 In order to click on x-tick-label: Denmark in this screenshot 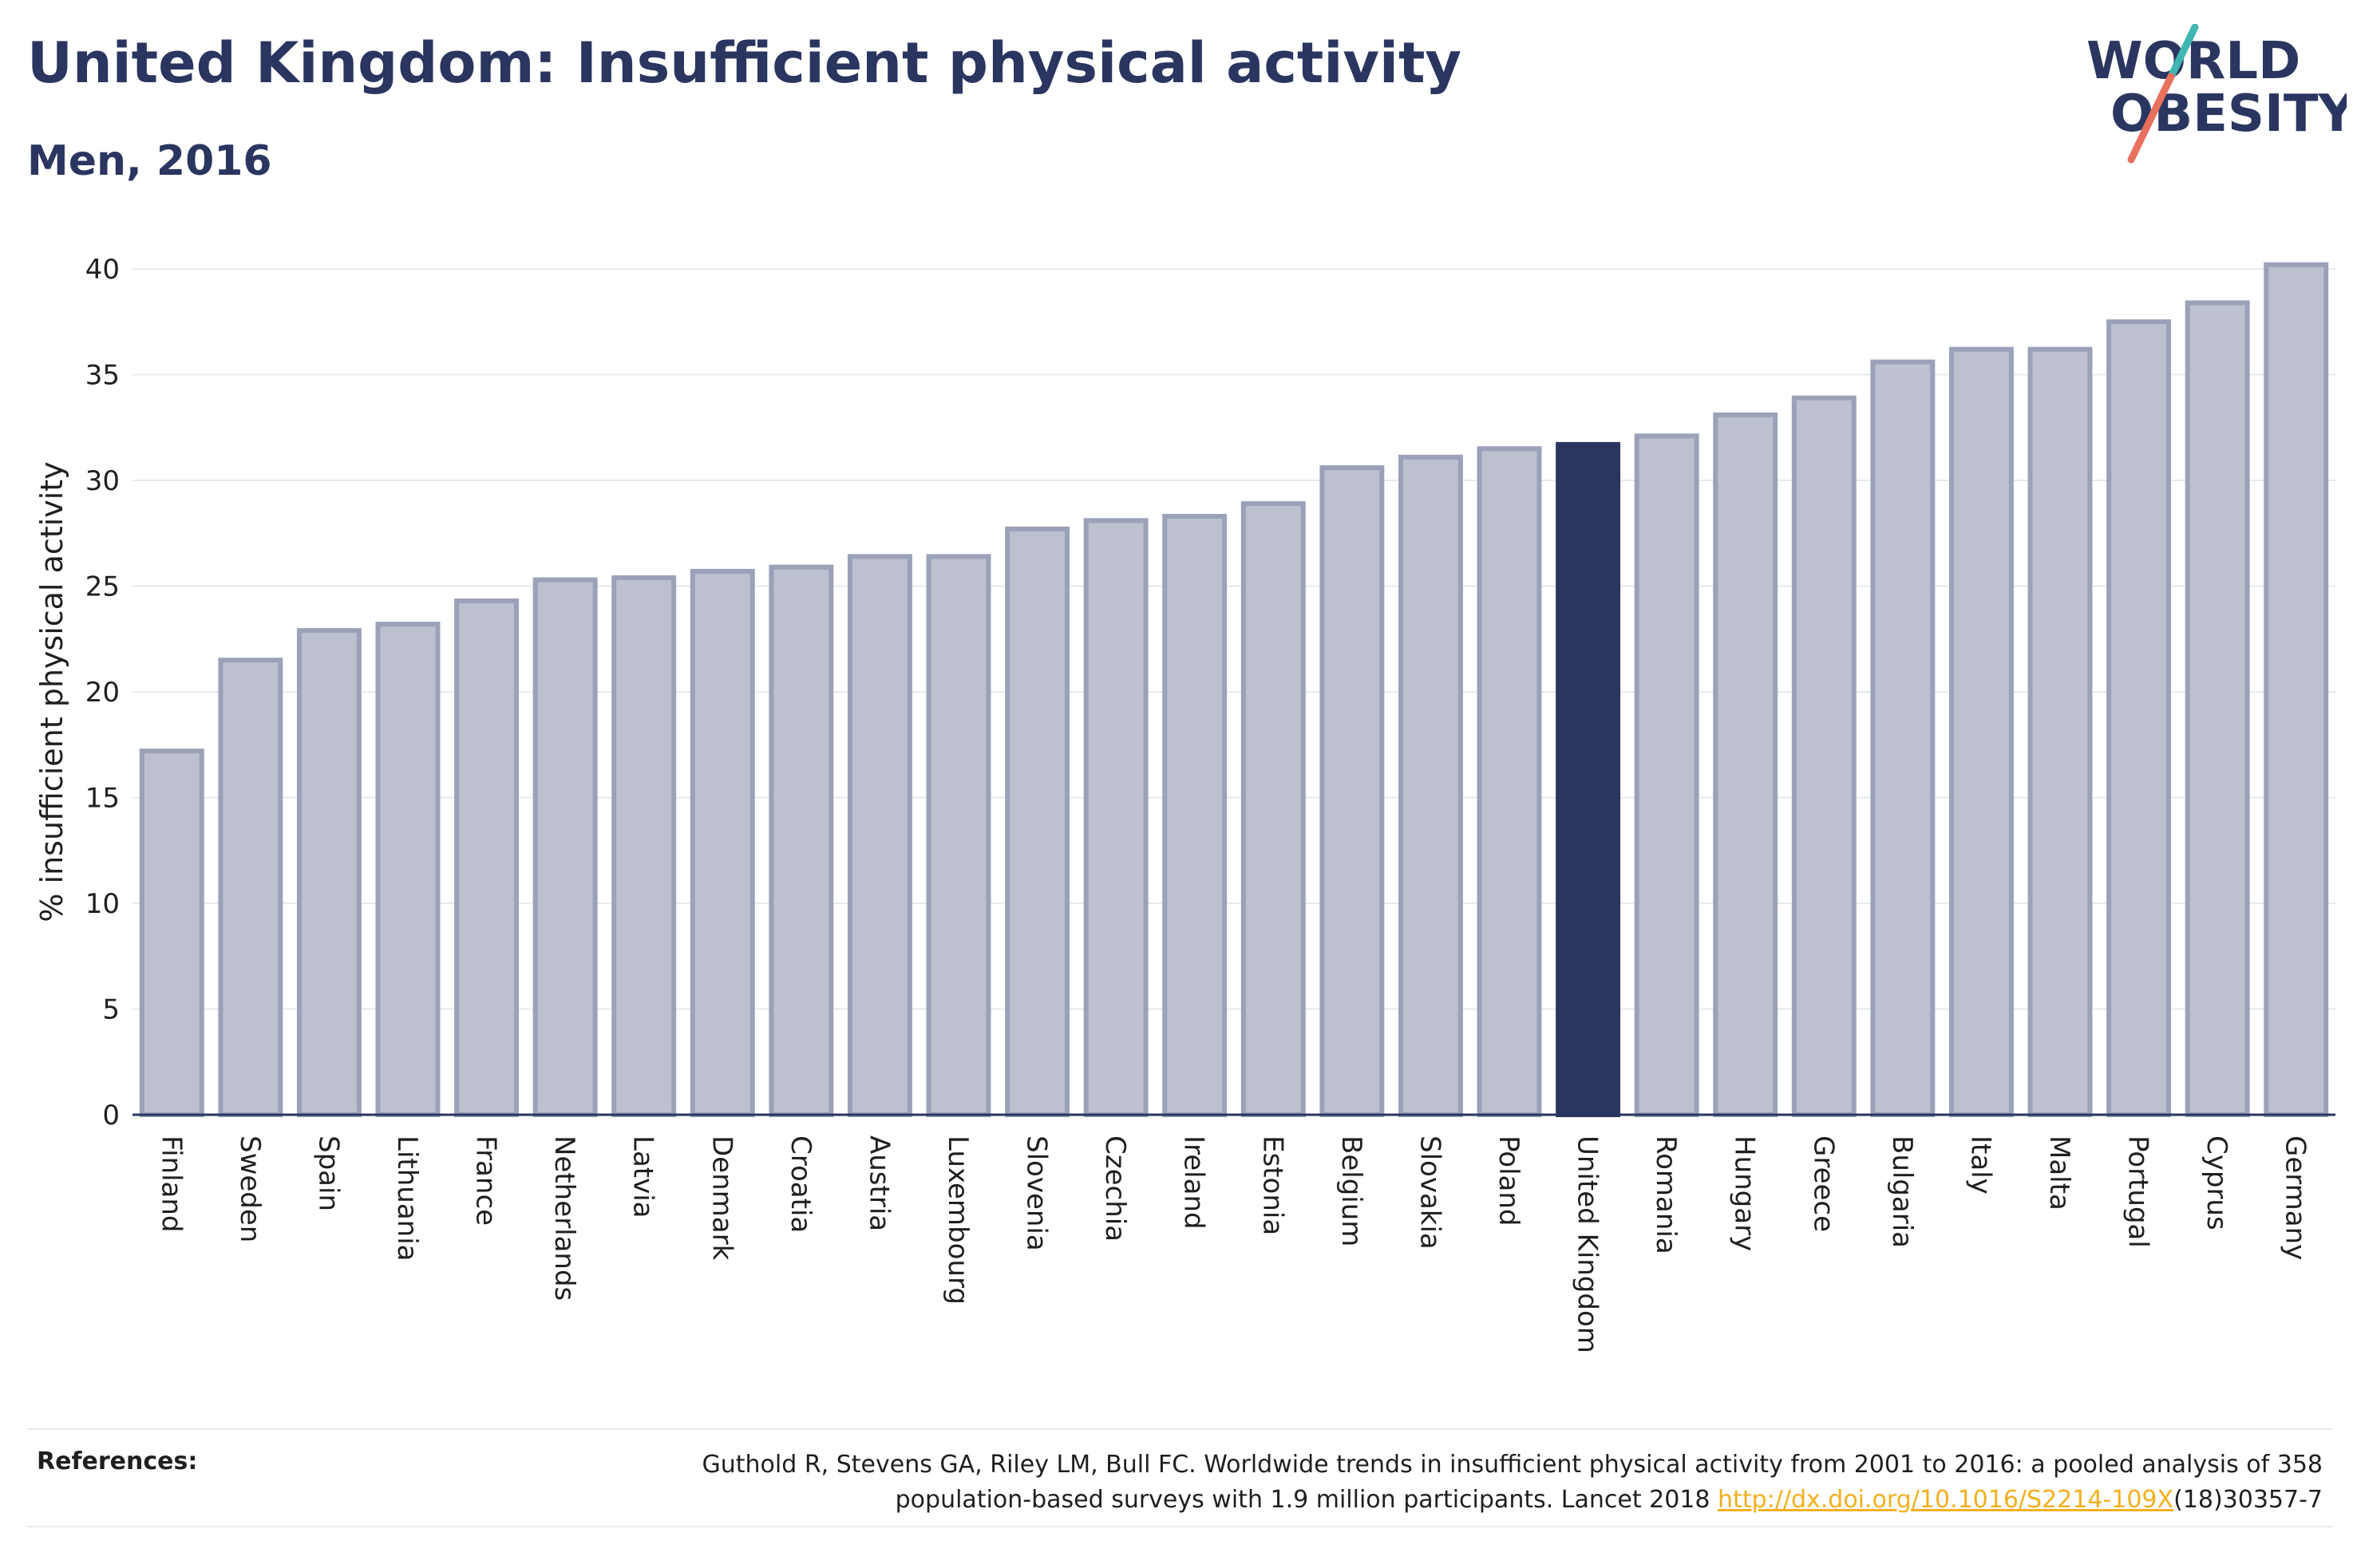, I will do `click(722, 1198)`.